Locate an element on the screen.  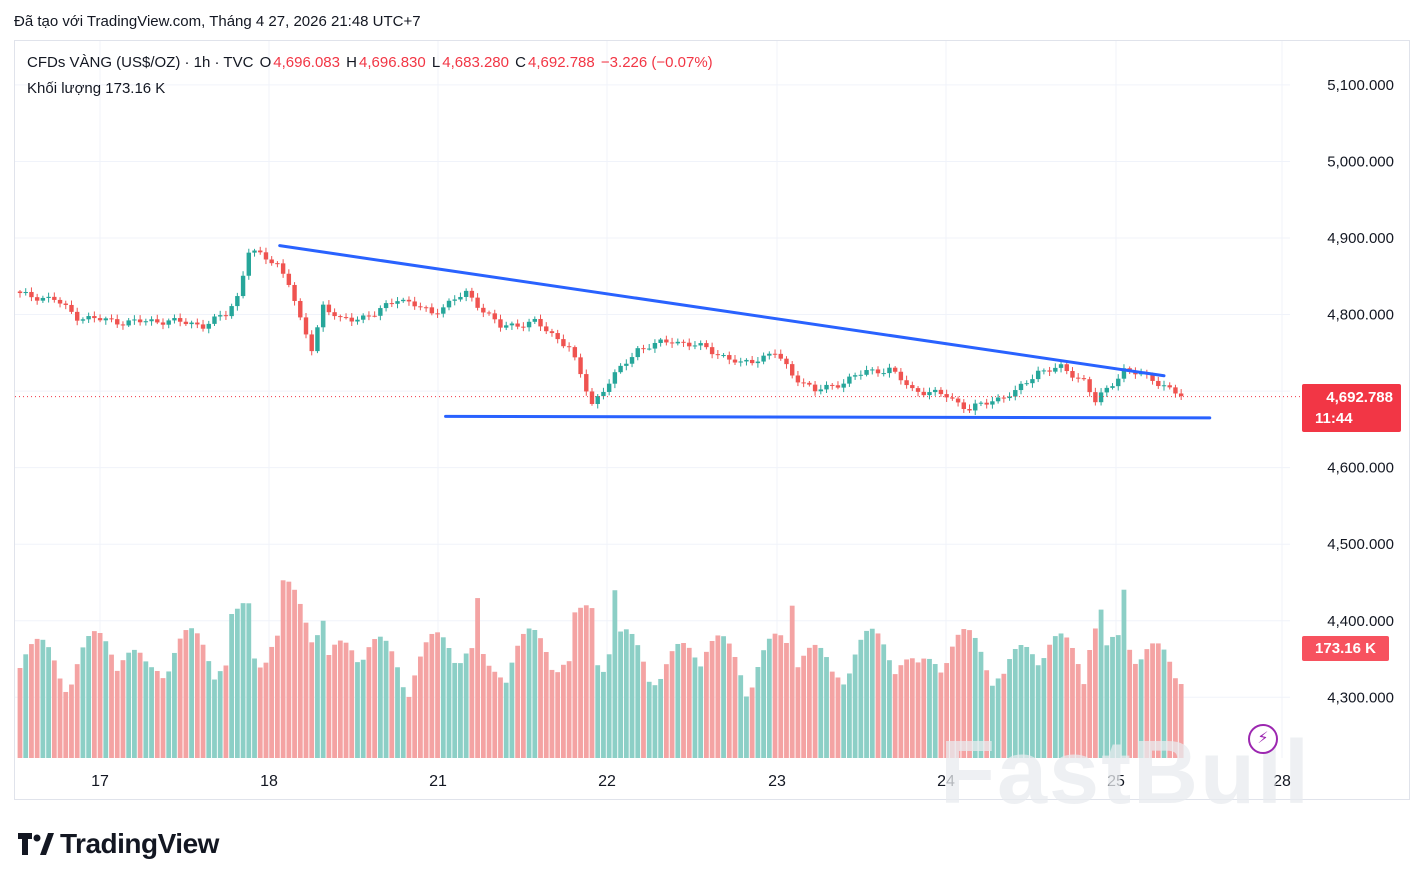
y-tick-label: 5,100.000 is located at coordinates (1360, 85).